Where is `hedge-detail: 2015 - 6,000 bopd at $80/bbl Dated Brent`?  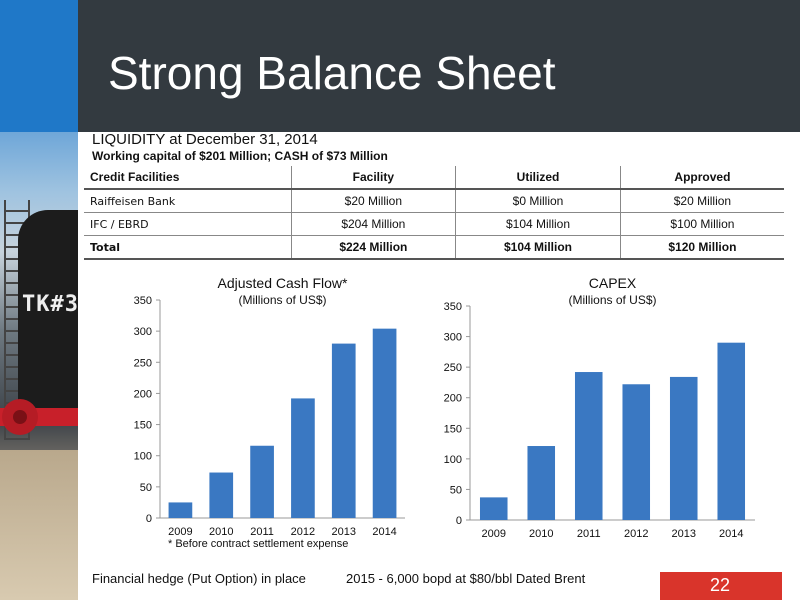
hedge-detail: 2015 - 6,000 bopd at $80/bbl Dated Brent is located at coordinates (466, 578).